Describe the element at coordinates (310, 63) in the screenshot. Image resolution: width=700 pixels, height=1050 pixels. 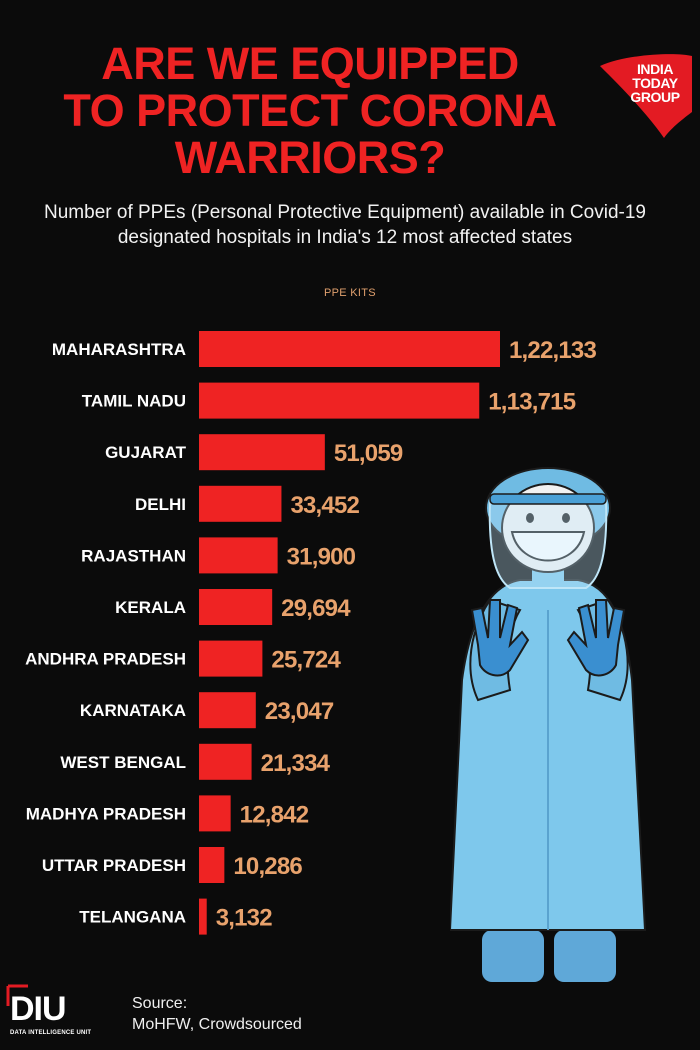
I see `title-line-1: ARE WE EQUIPPED` at that location.